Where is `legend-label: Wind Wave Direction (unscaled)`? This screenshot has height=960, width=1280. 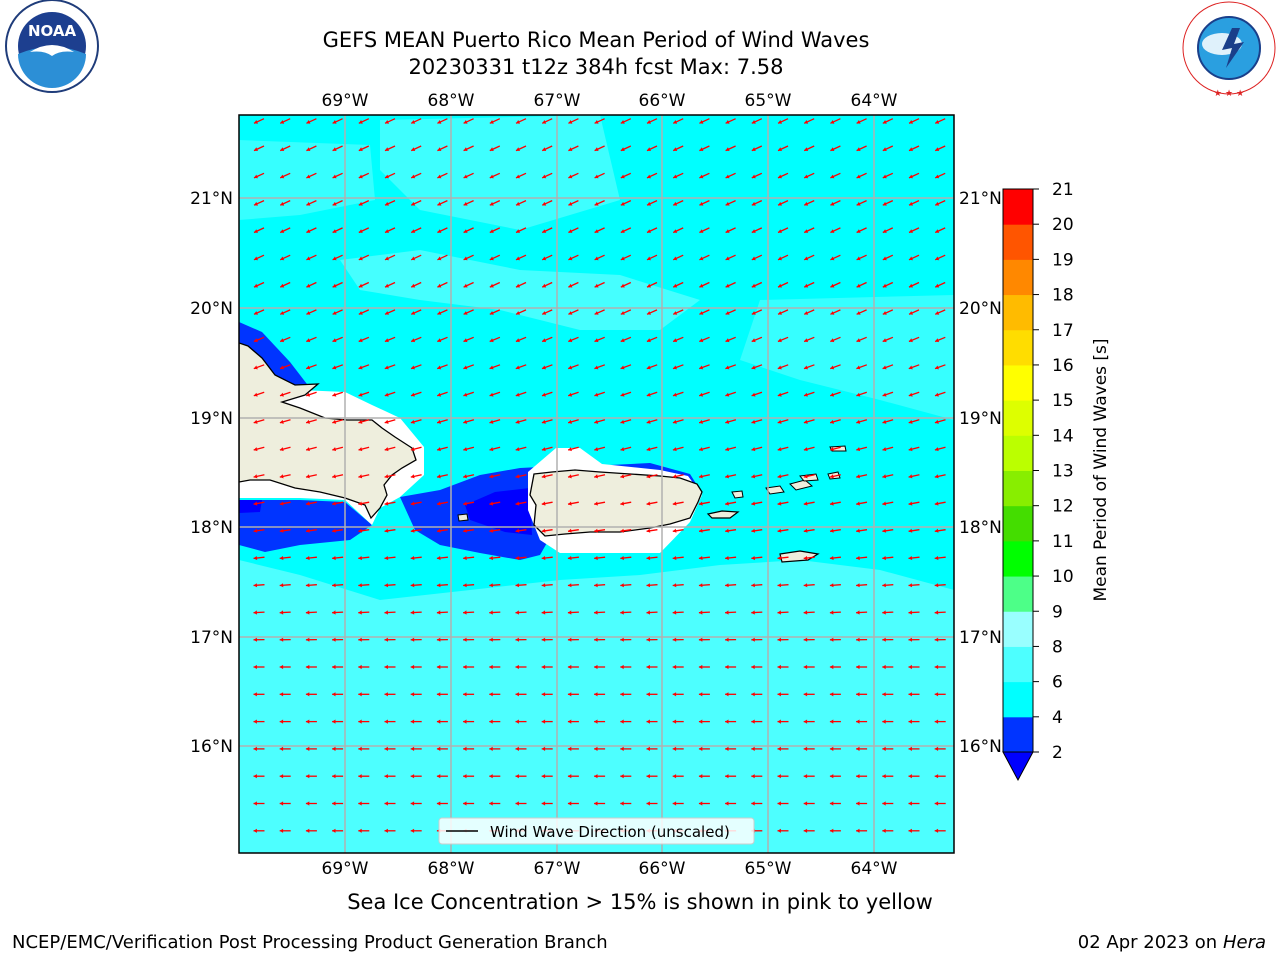
legend-label: Wind Wave Direction (unscaled) is located at coordinates (610, 832).